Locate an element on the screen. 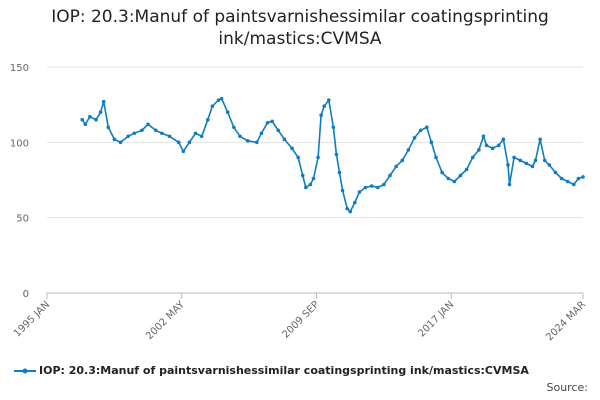 The image size is (600, 400). x-tick-label: 2017 JAN is located at coordinates (436, 319).